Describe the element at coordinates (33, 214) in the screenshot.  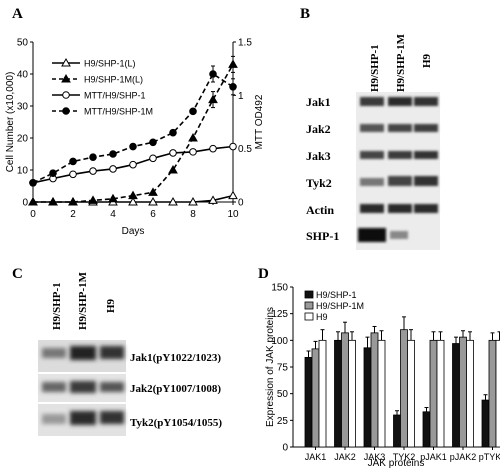
I see `a-x-tick-label: 0` at that location.